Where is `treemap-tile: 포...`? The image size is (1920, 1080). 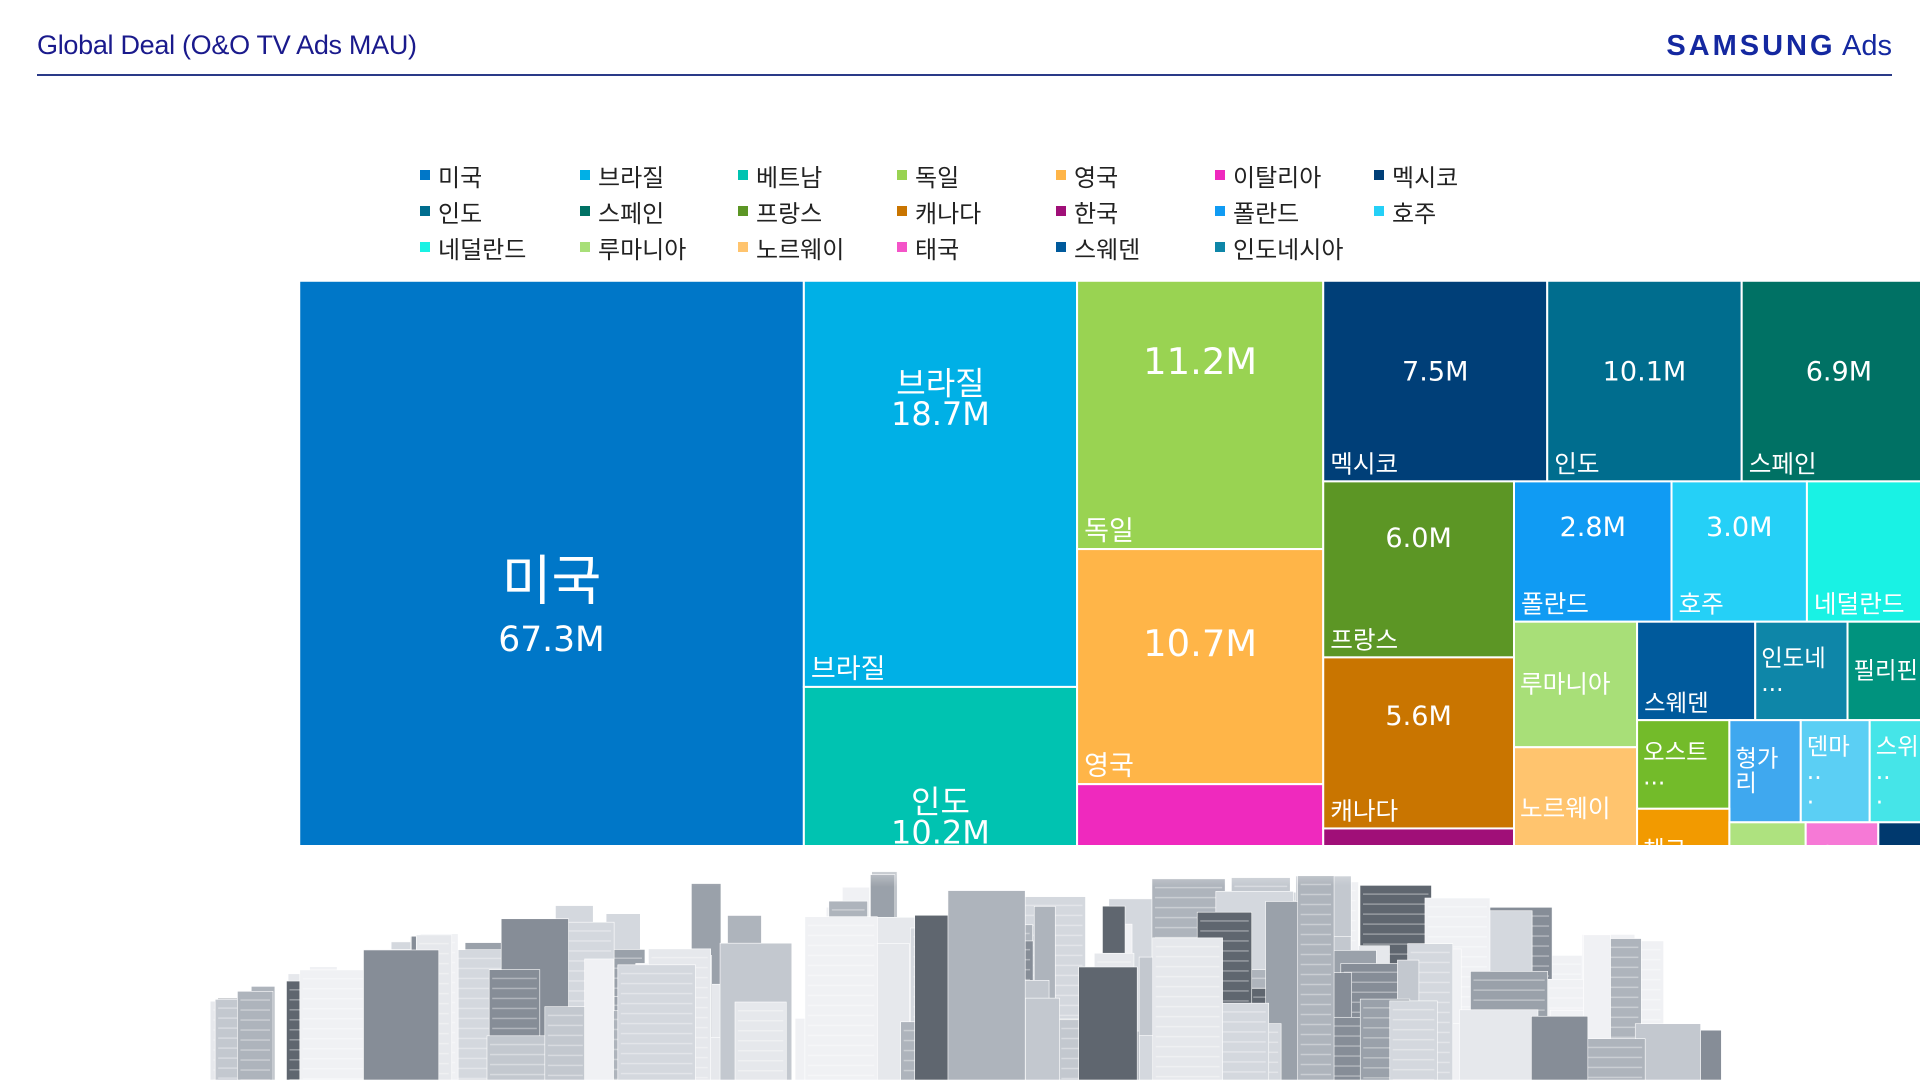 treemap-tile: 포... is located at coordinates (1767, 833).